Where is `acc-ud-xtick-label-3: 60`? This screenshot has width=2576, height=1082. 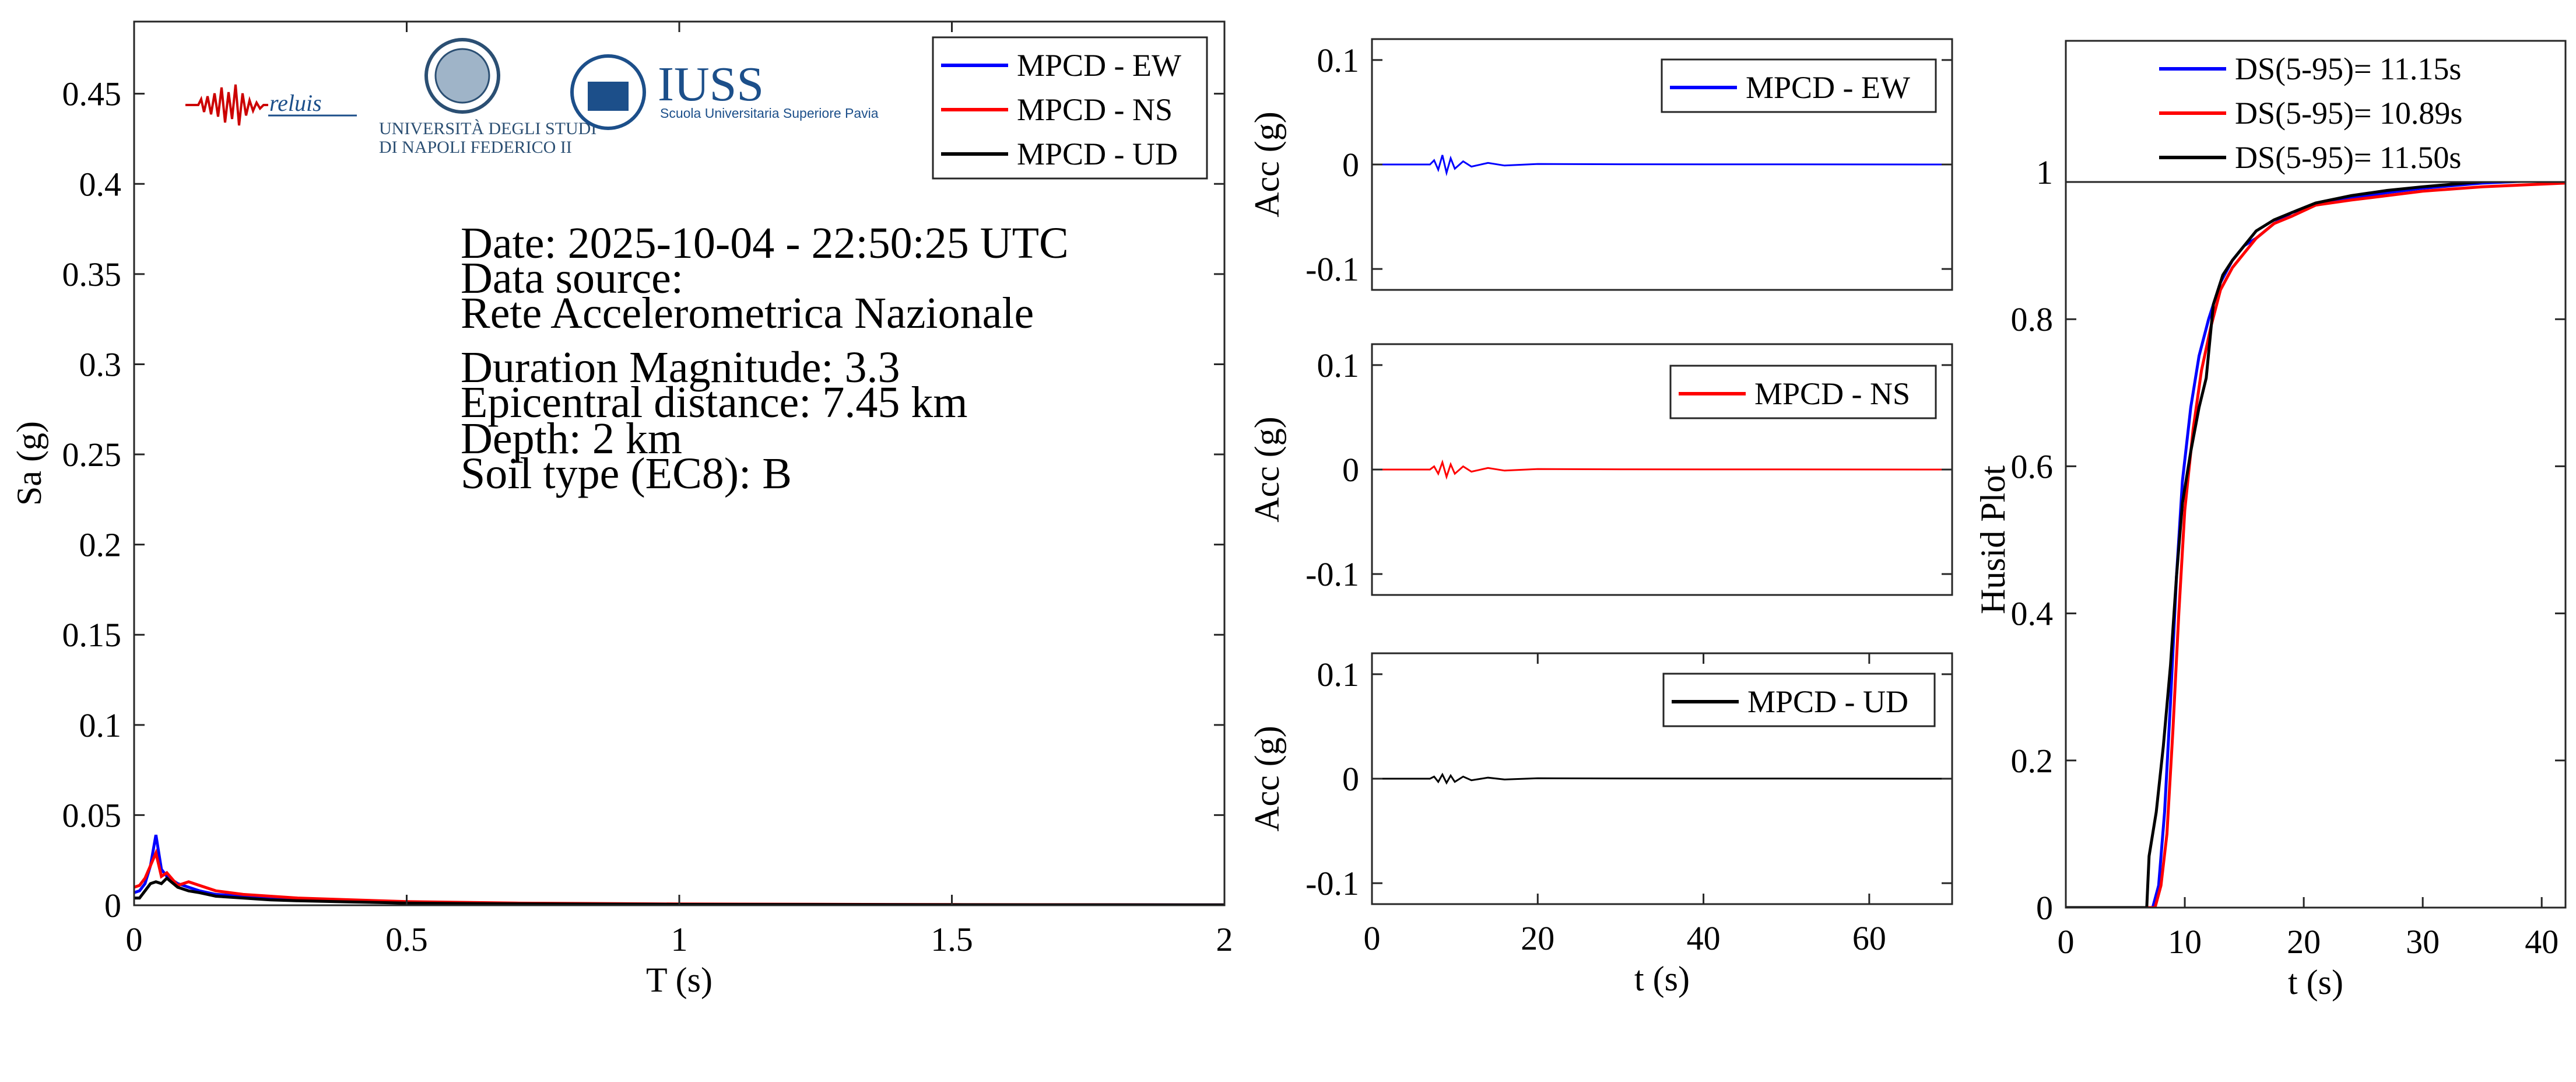
acc-ud-xtick-label-3: 60 is located at coordinates (1869, 938).